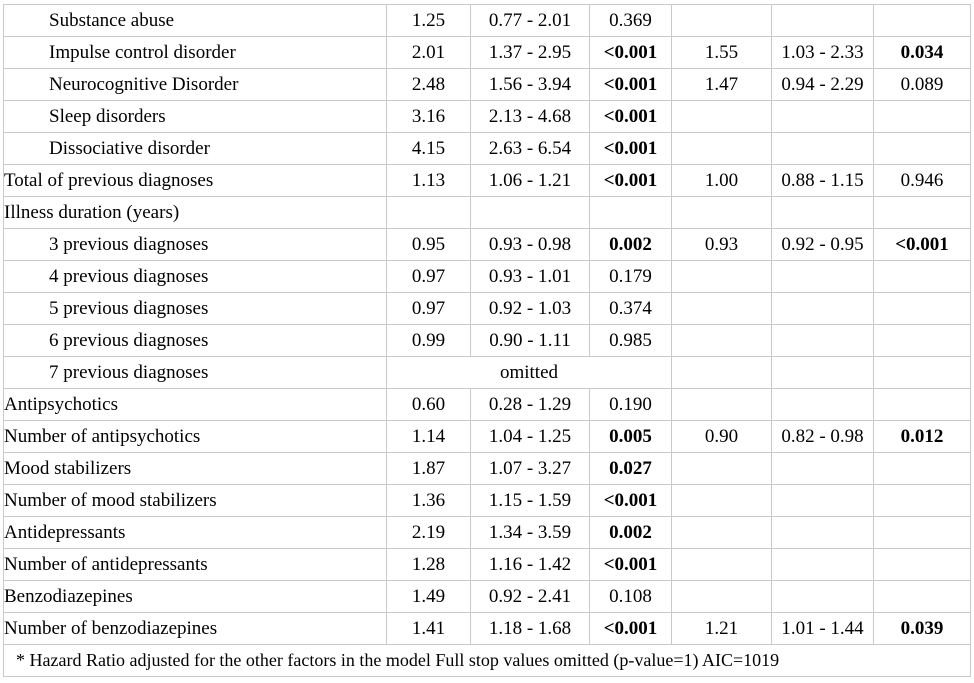 The image size is (974, 683). I want to click on table-row: 7 previous diagnoses omitted, so click(487, 372).